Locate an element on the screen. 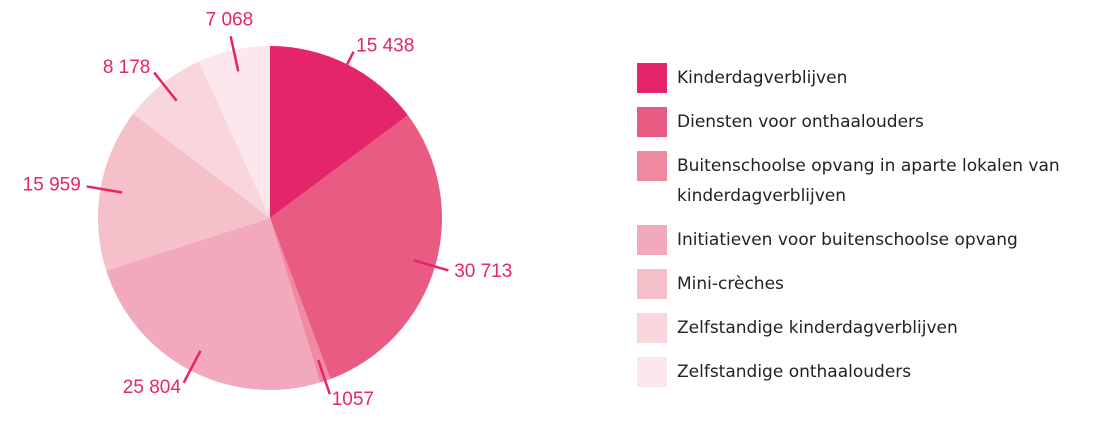 This screenshot has width=1094, height=431. legend-label: Zelfstandige onthaalouders is located at coordinates (794, 372).